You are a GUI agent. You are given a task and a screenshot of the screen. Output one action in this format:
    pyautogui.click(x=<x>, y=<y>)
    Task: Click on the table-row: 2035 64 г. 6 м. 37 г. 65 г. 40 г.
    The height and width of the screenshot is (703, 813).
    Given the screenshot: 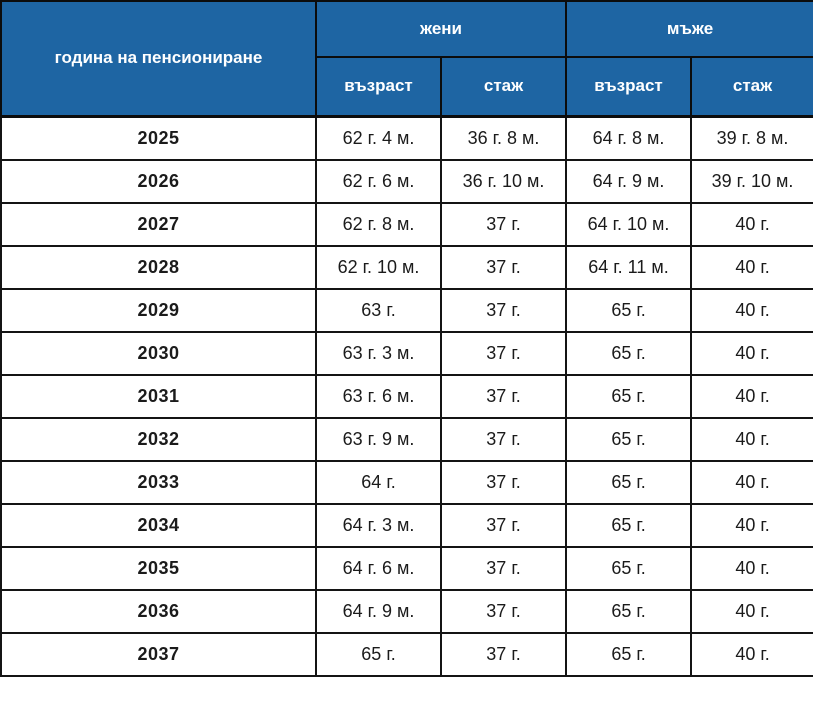 What is the action you would take?
    pyautogui.click(x=406, y=568)
    